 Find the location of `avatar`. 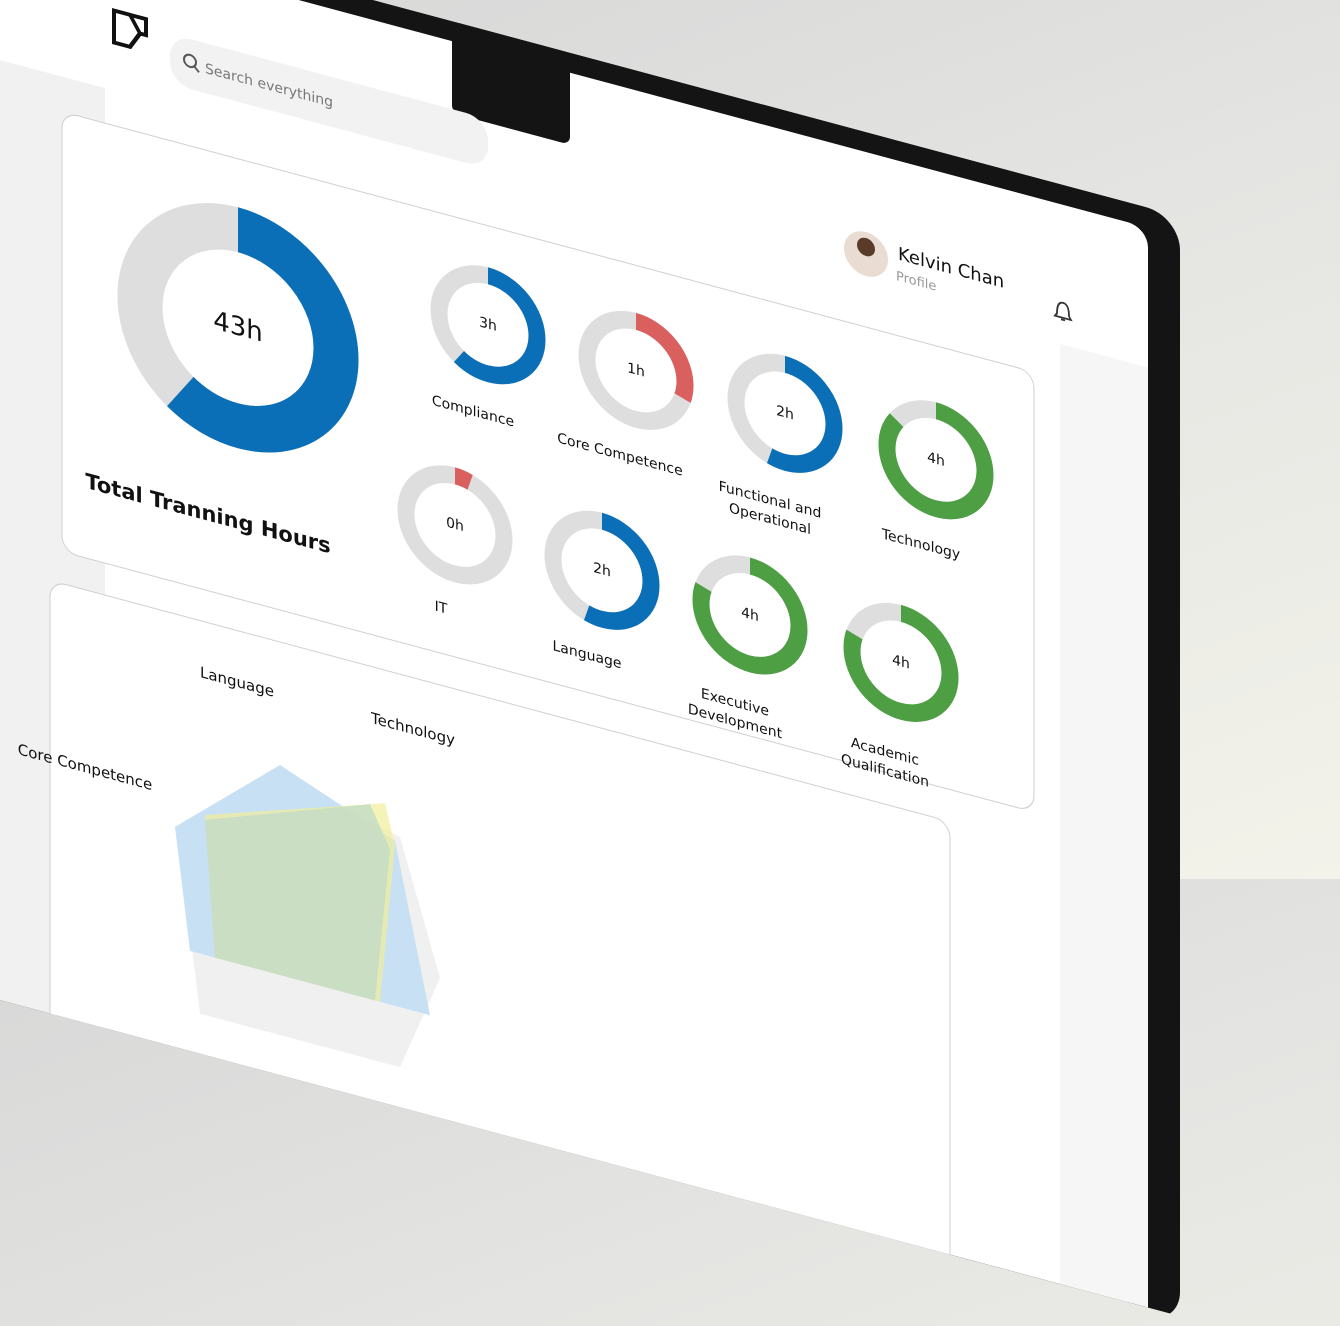

avatar is located at coordinates (866, 247).